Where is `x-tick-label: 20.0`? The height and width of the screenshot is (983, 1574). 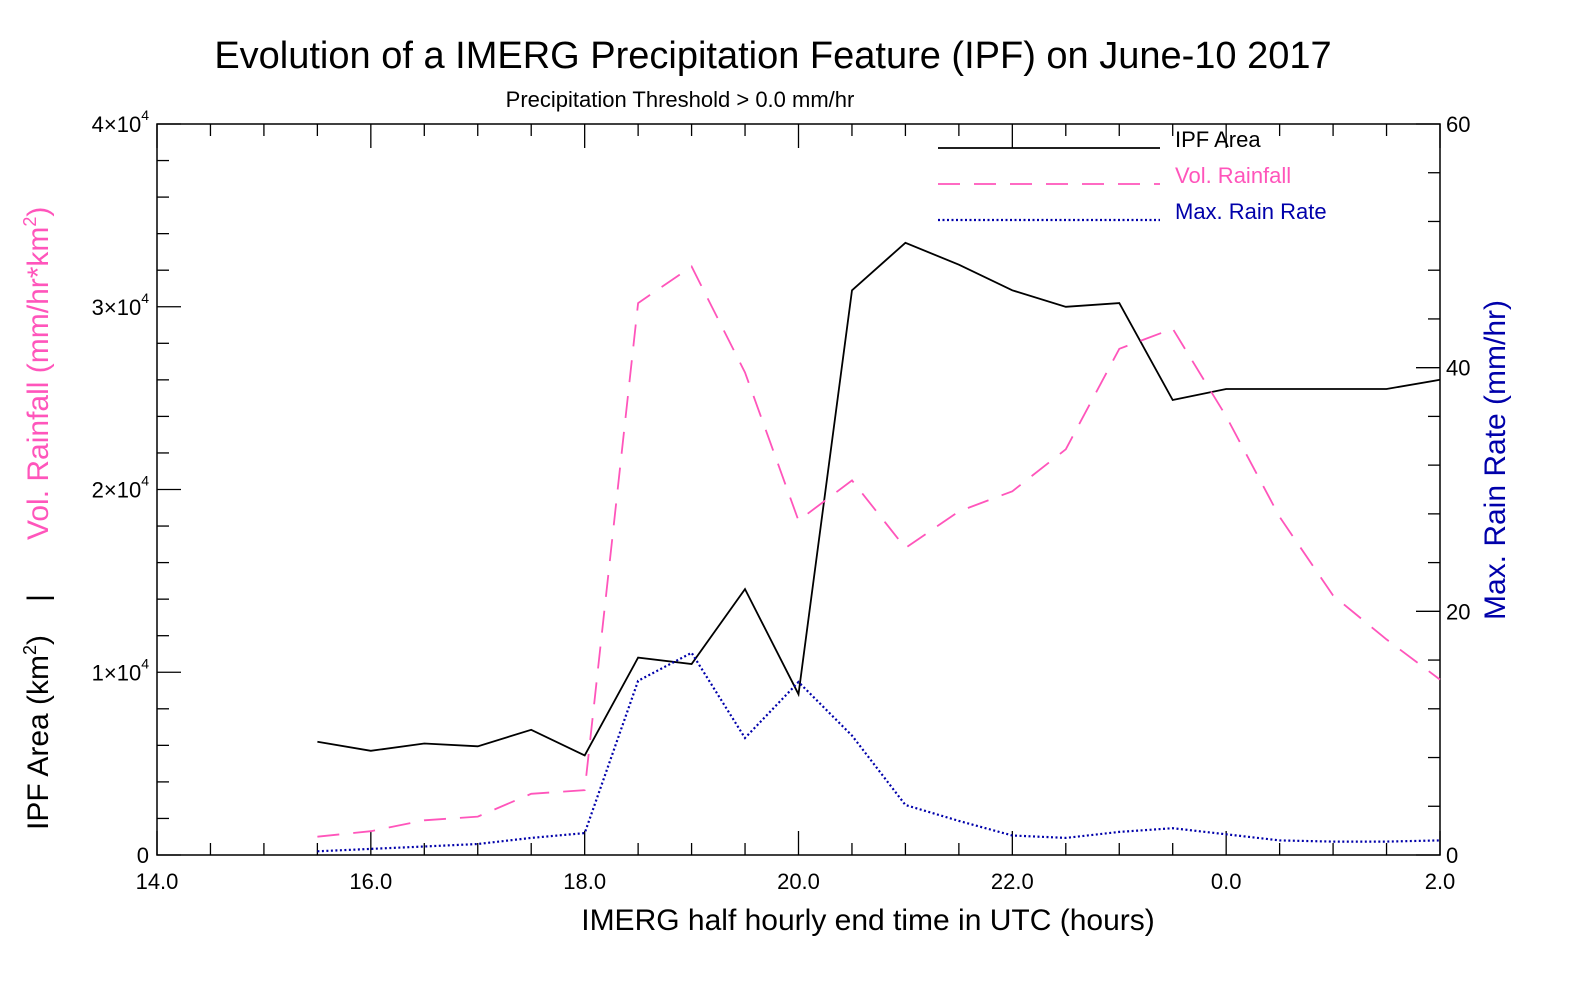
x-tick-label: 20.0 is located at coordinates (798, 881).